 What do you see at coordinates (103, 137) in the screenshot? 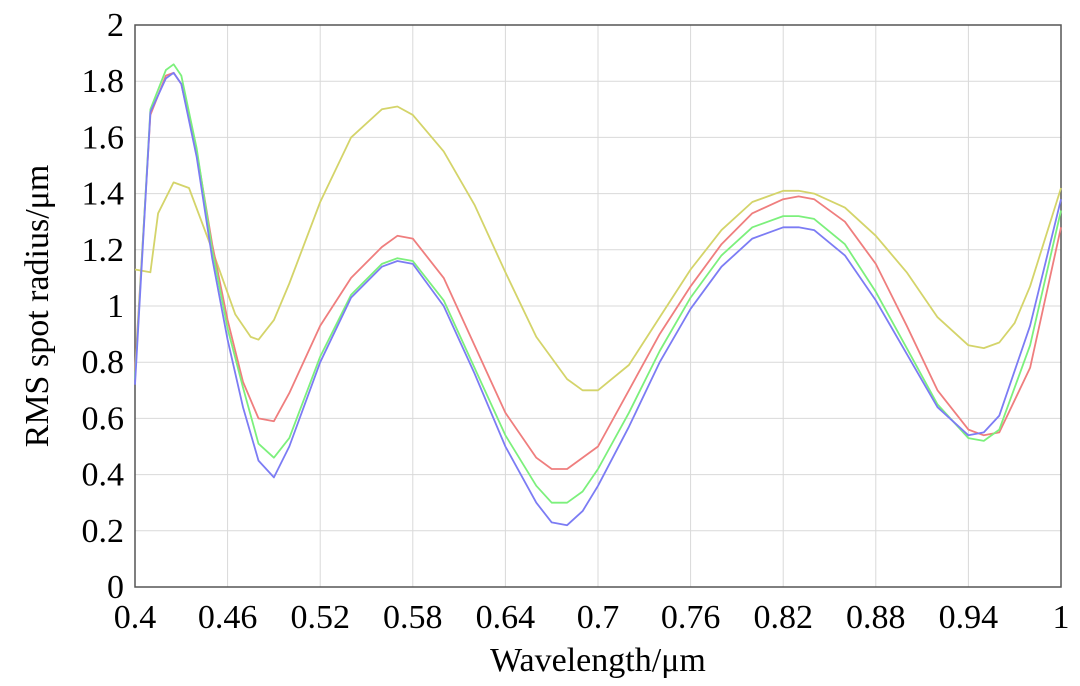
I see `y-tick-label: 1.6` at bounding box center [103, 137].